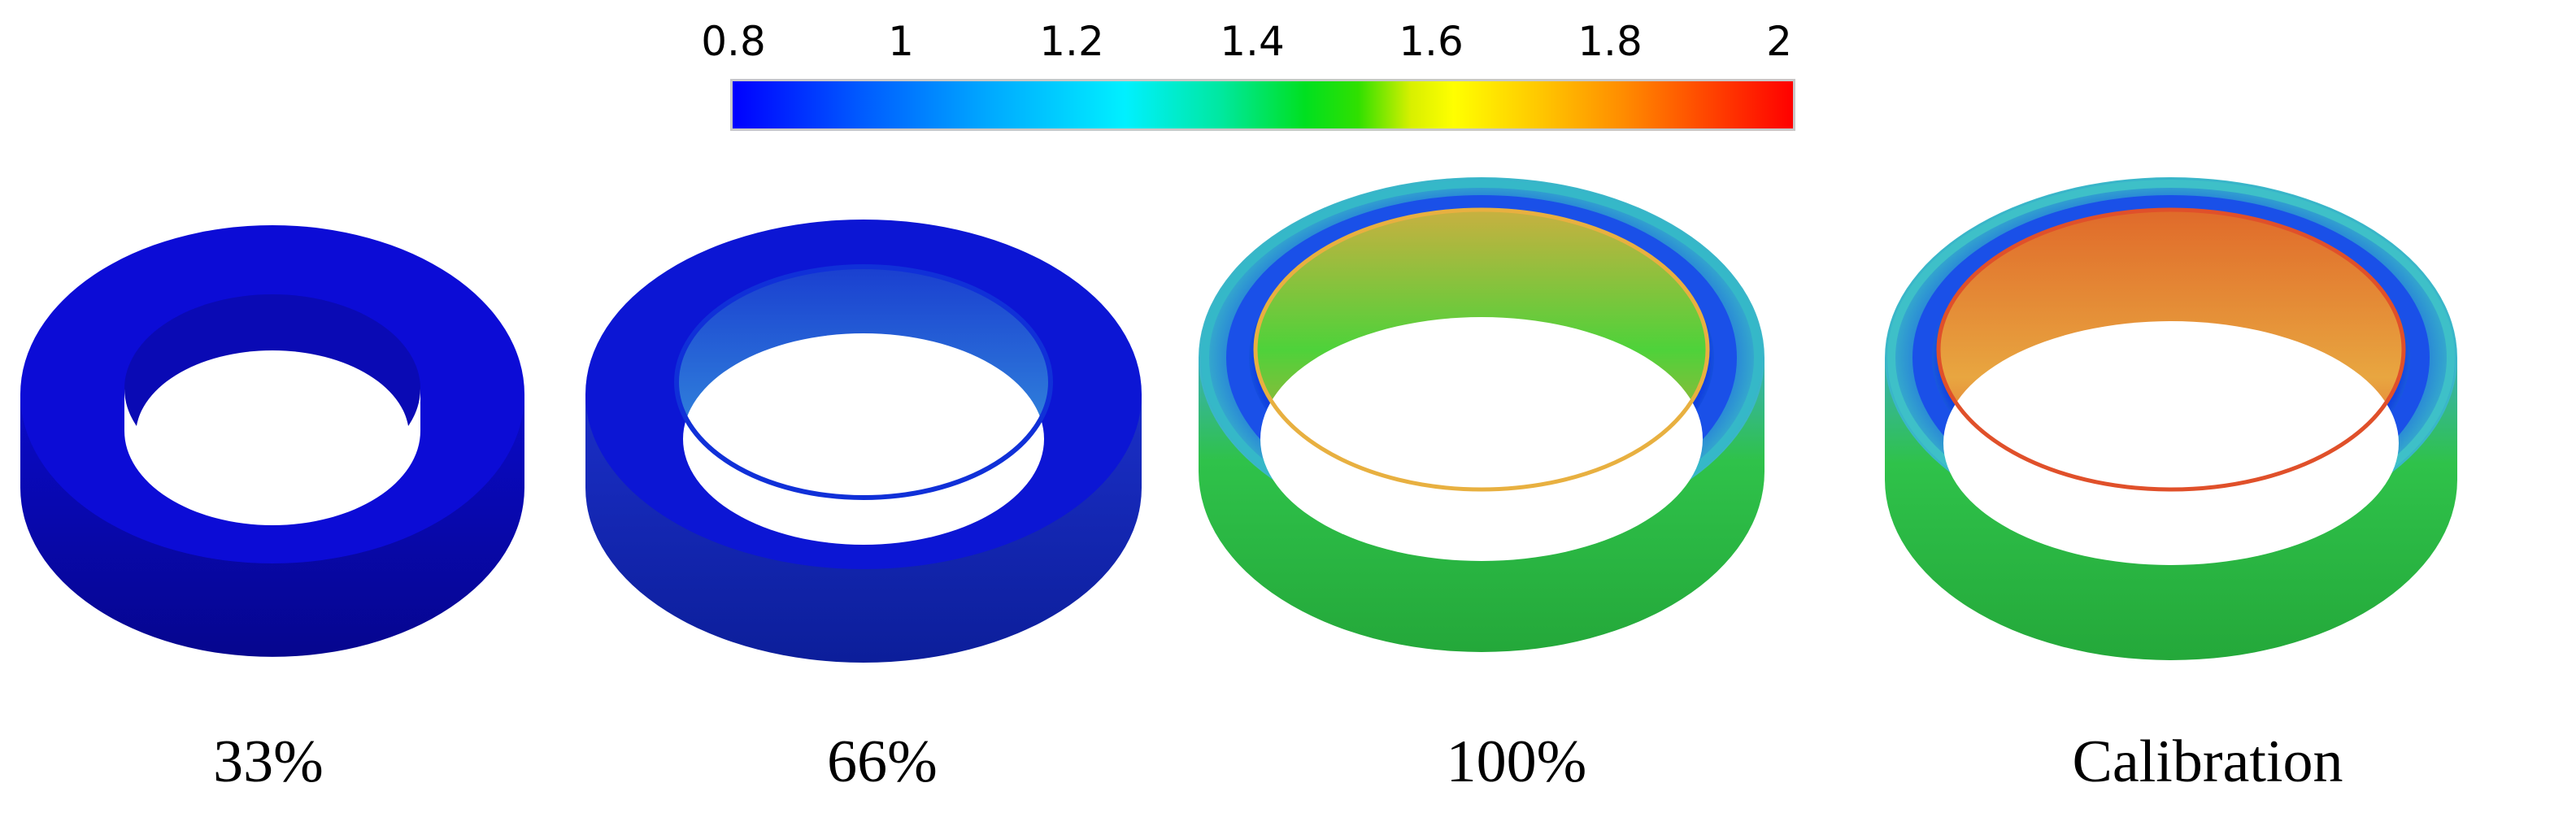 The height and width of the screenshot is (835, 2576). I want to click on ring-calibration, so click(2171, 418).